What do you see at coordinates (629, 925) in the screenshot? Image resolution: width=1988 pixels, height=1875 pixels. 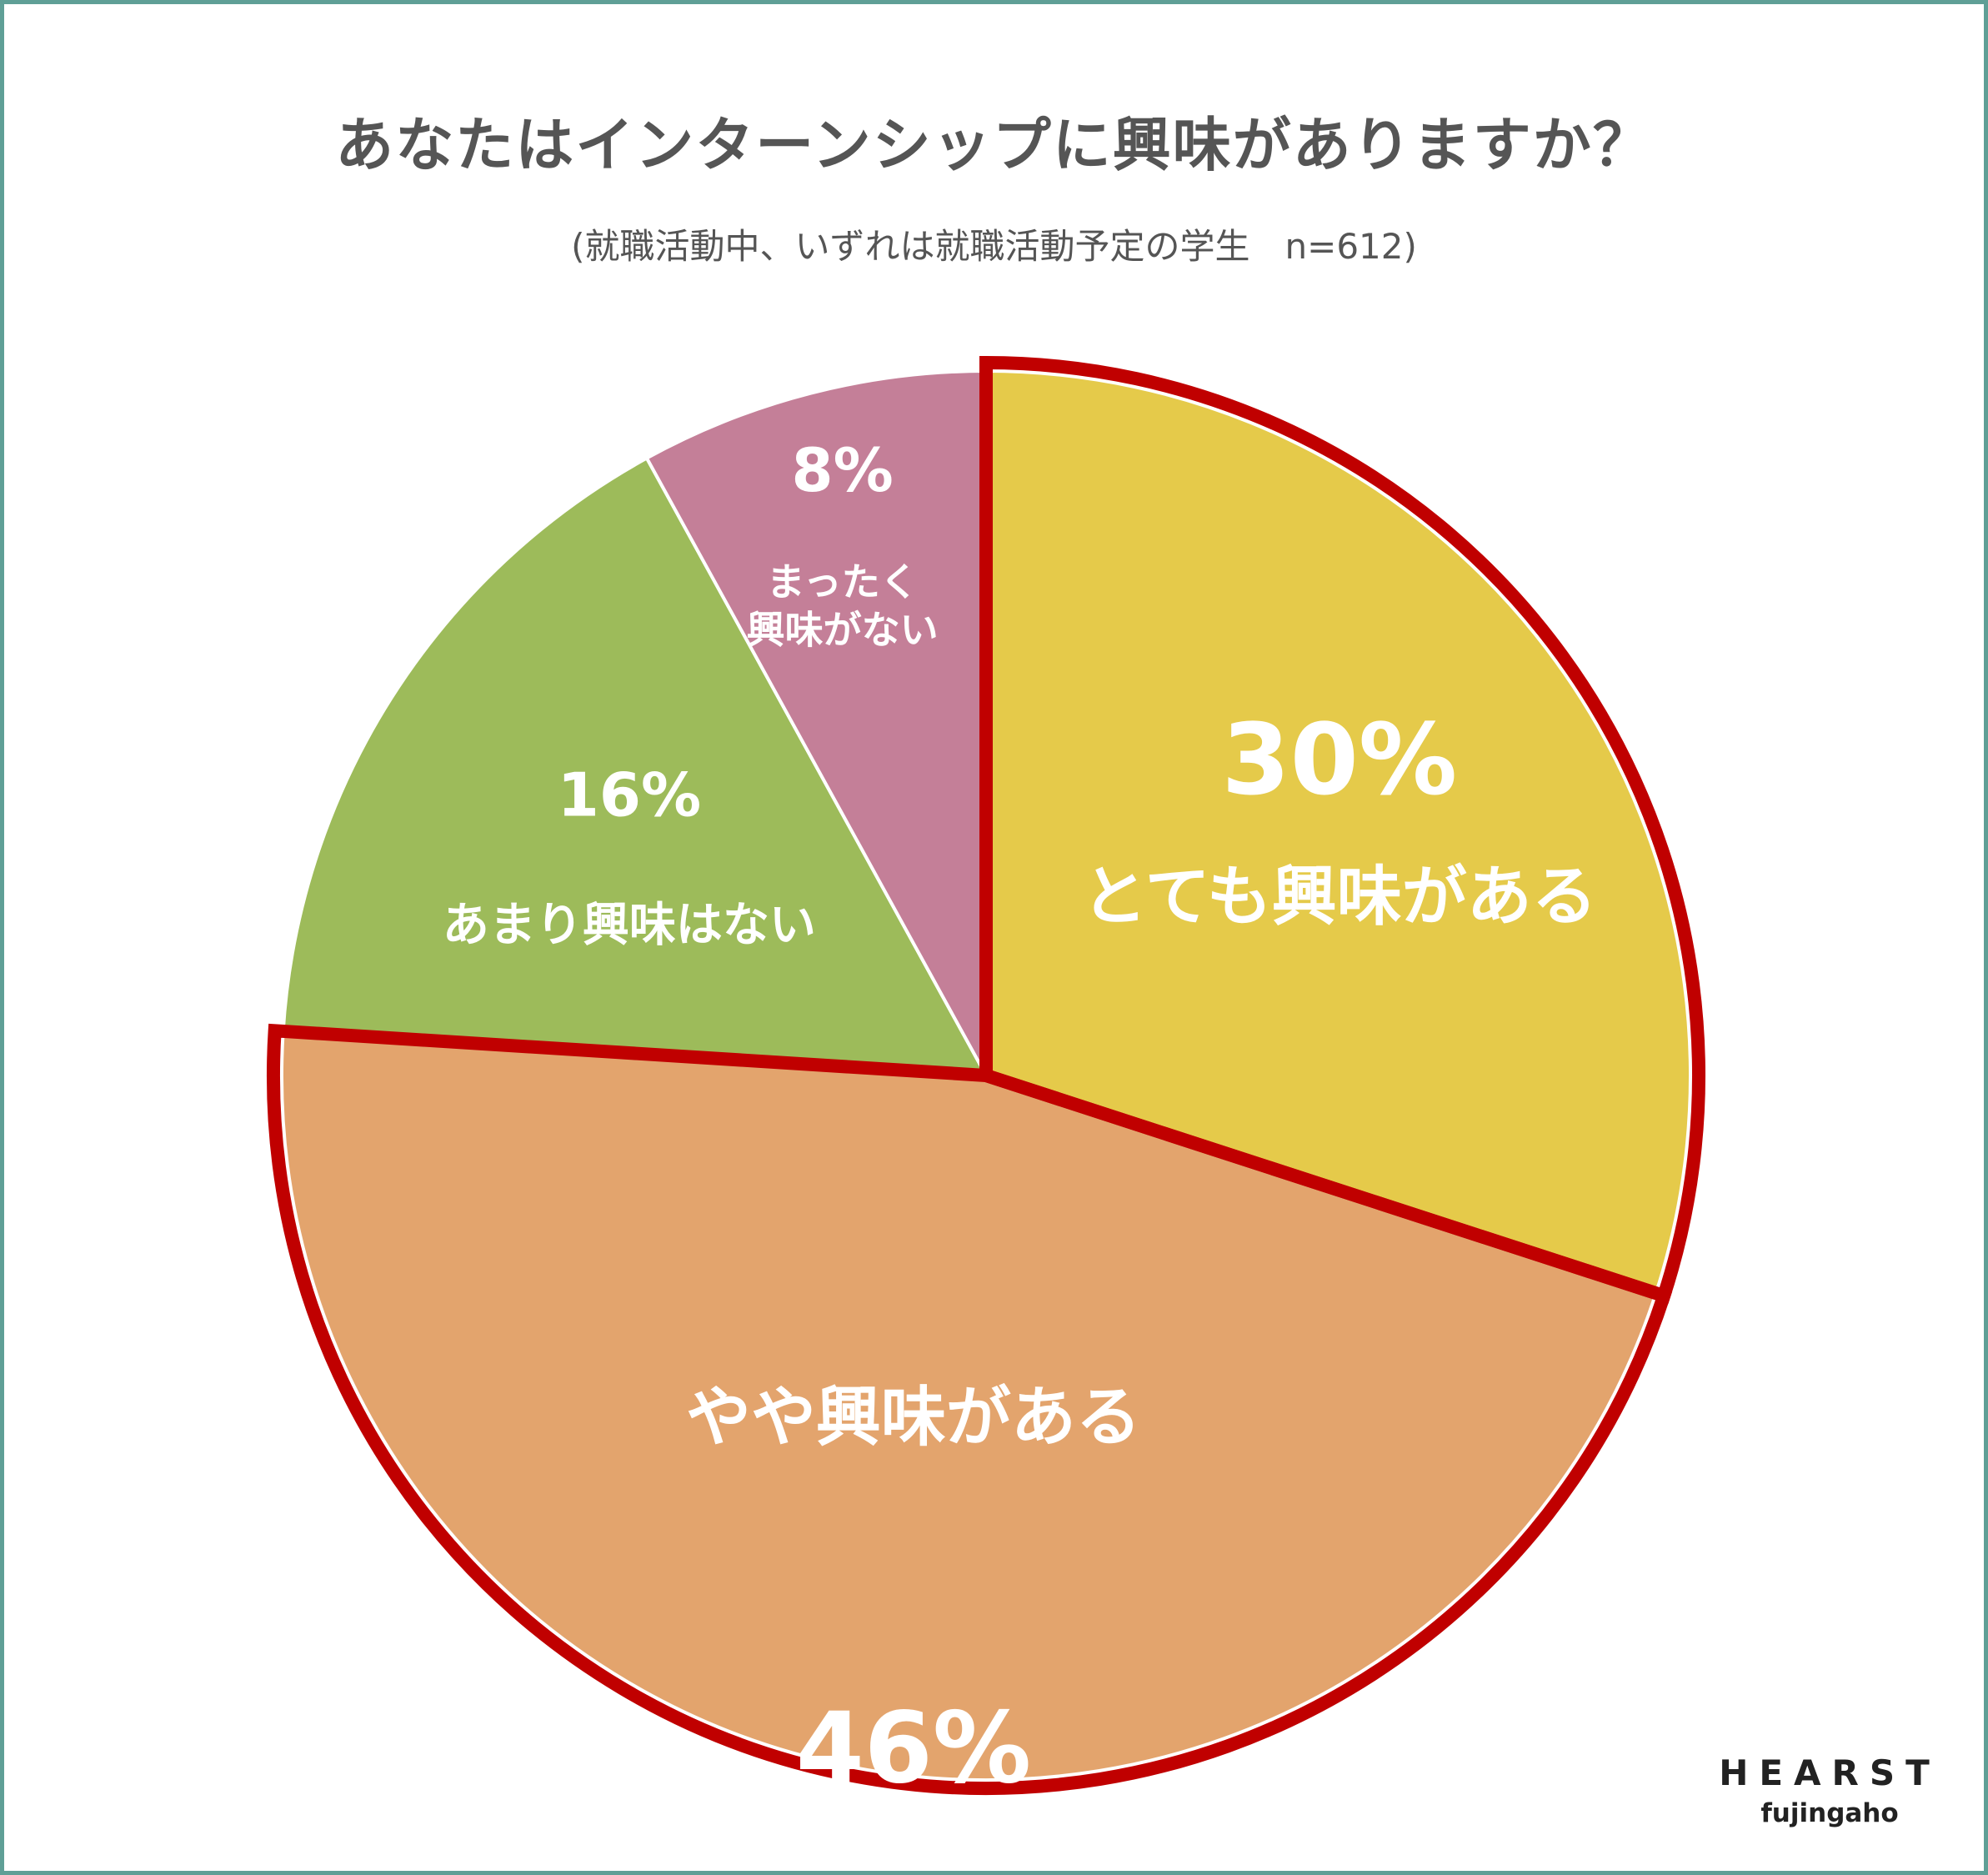 I see `slice-label-2: あまり興味はない` at bounding box center [629, 925].